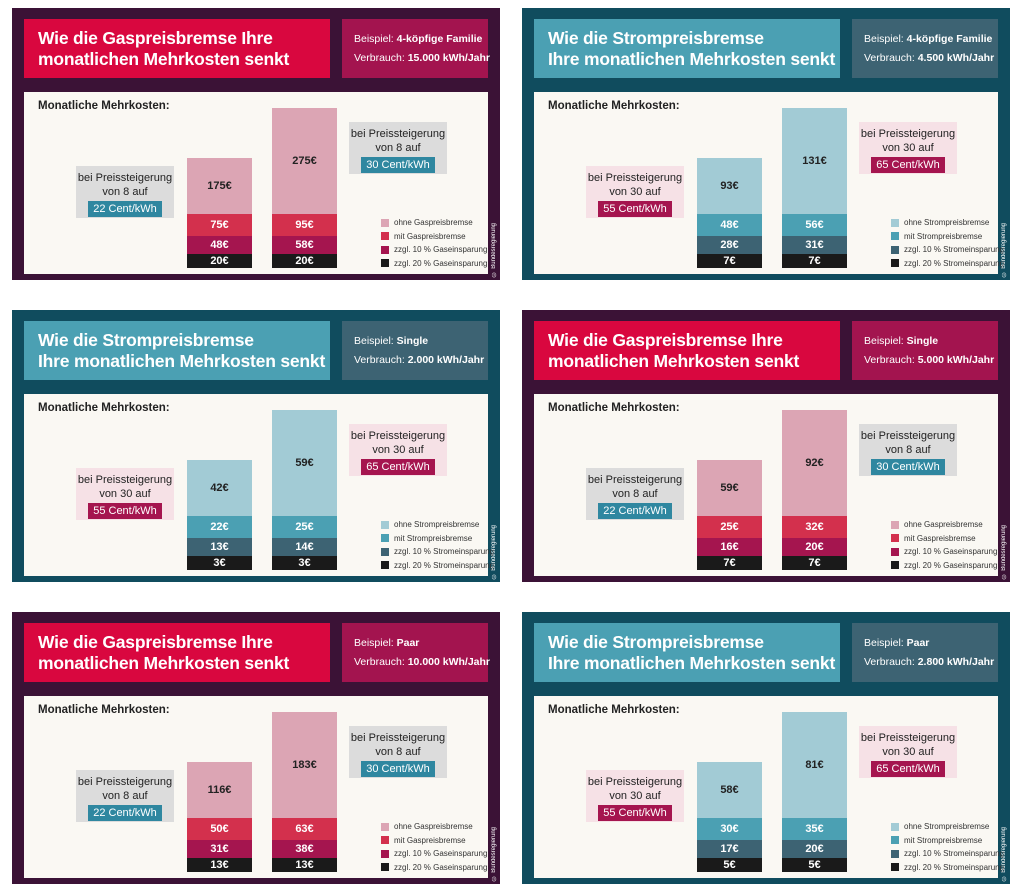 This screenshot has width=1022, height=890. What do you see at coordinates (922, 341) in the screenshot?
I see `example-value: Single` at bounding box center [922, 341].